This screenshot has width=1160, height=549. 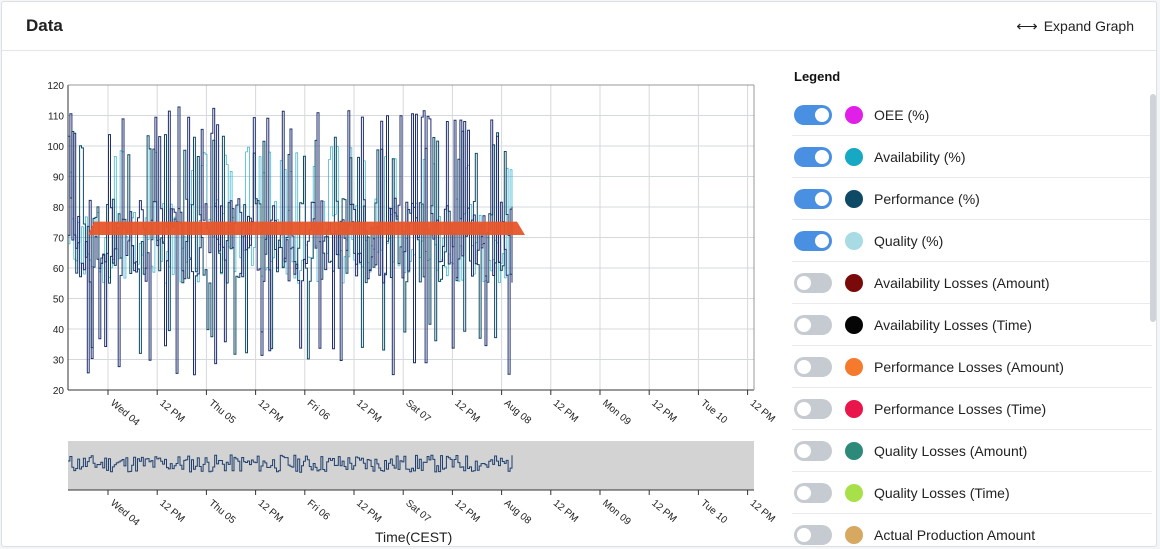 I want to click on legend-label: Quality Losses (Amount), so click(x=951, y=450).